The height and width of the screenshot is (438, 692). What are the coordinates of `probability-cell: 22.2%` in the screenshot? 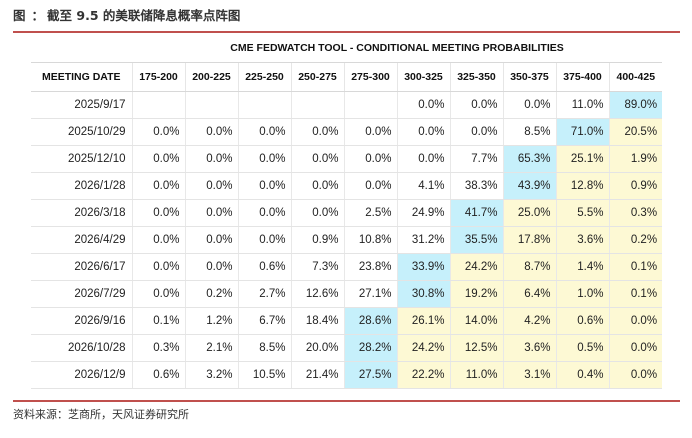 It's located at (423, 375).